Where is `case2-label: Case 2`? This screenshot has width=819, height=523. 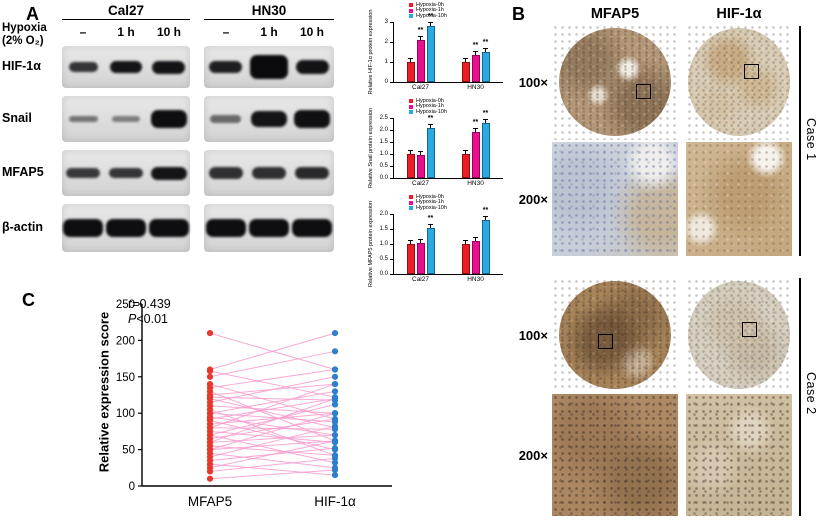
case2-label: Case 2 is located at coordinates (811, 393).